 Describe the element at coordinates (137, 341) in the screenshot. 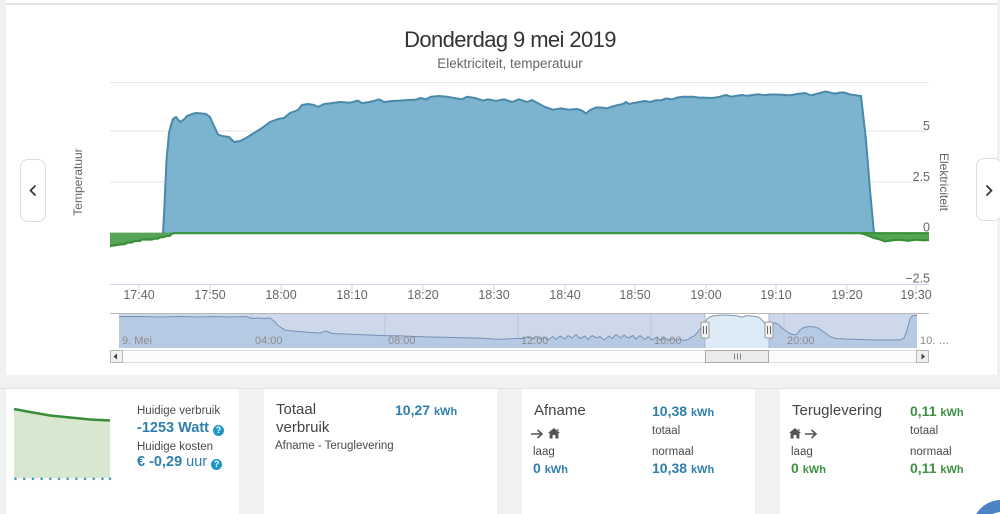

I see `svg-text: 9. Mei` at that location.